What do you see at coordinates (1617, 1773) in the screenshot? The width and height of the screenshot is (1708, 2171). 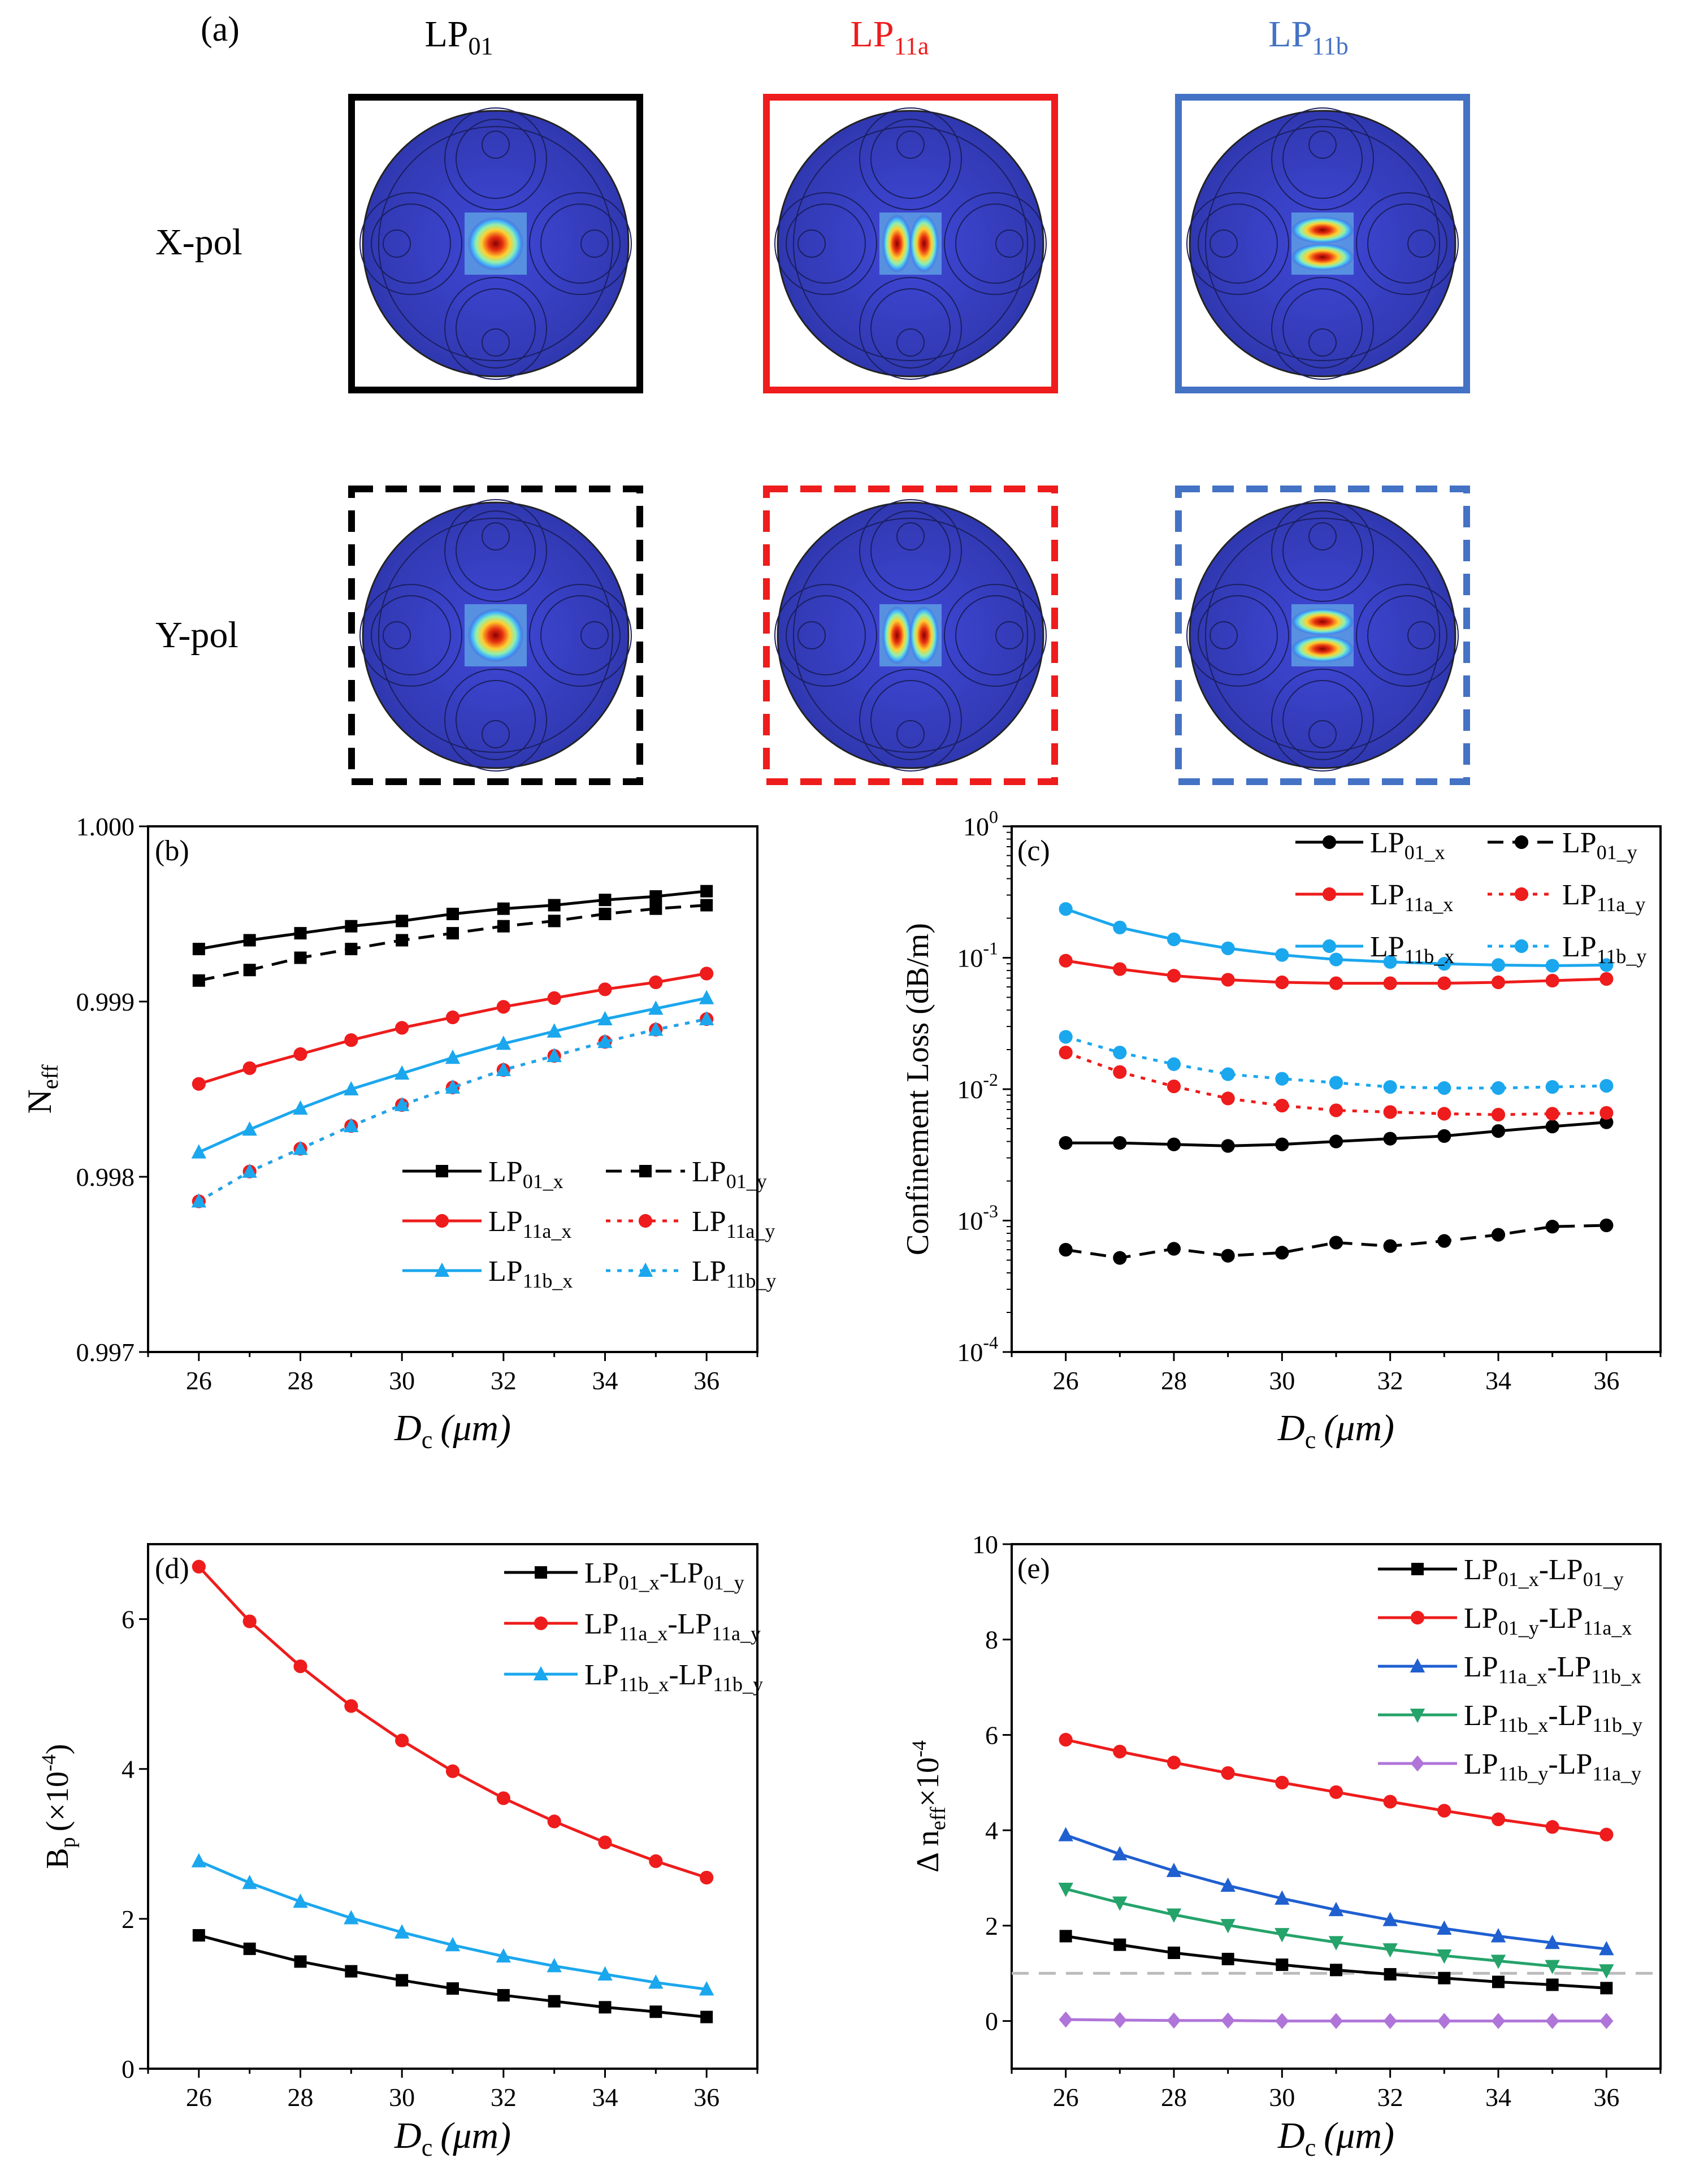 I see `legend-label-sub2: 11a_y` at bounding box center [1617, 1773].